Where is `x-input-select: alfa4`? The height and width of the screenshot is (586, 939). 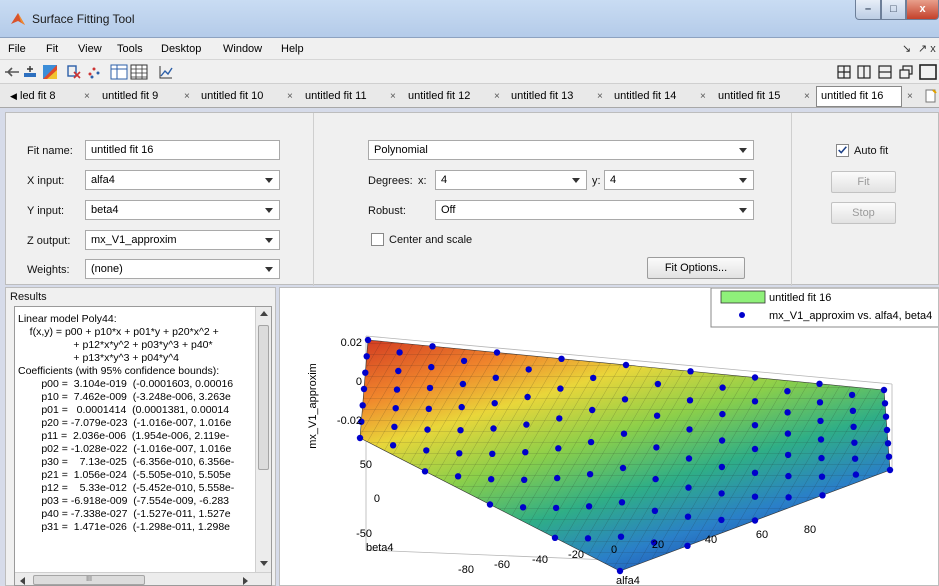 x-input-select: alfa4 is located at coordinates (182, 180).